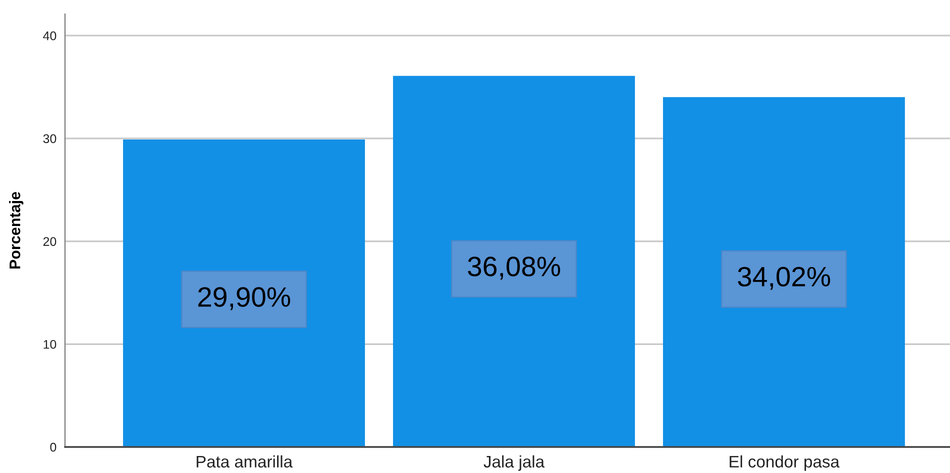 Image resolution: width=950 pixels, height=473 pixels. Describe the element at coordinates (784, 278) in the screenshot. I see `data-label: 34,02%` at that location.